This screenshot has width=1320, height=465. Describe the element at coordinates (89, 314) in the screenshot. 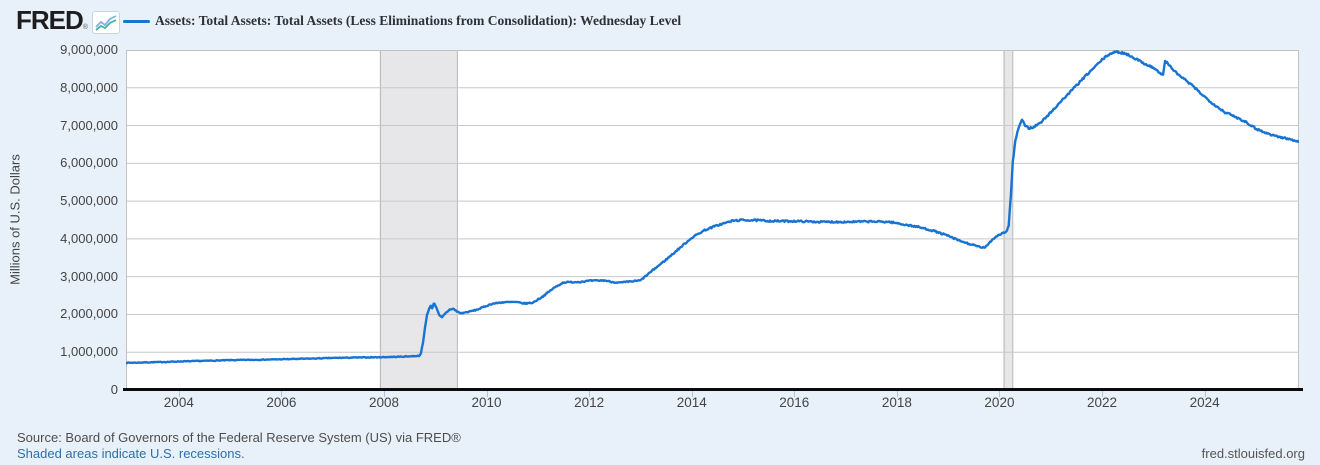

I see `y-tick-label: 2,000,000` at that location.